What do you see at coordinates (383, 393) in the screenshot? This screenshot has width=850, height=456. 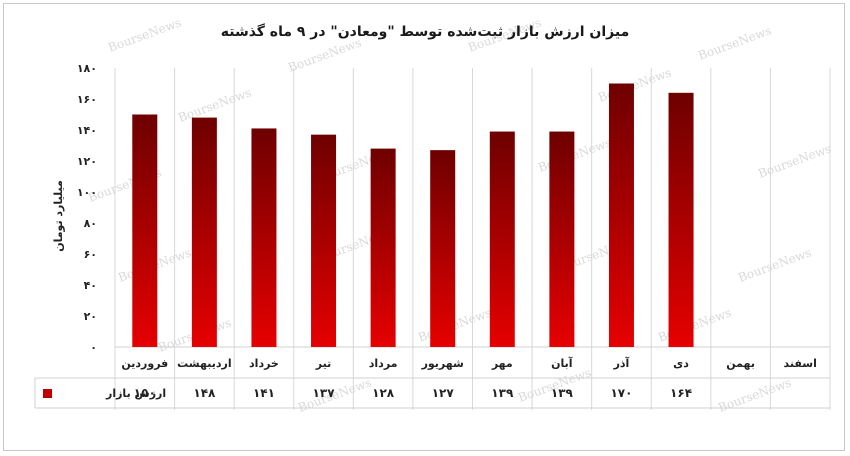 I see `data-label: ۱۲۸` at bounding box center [383, 393].